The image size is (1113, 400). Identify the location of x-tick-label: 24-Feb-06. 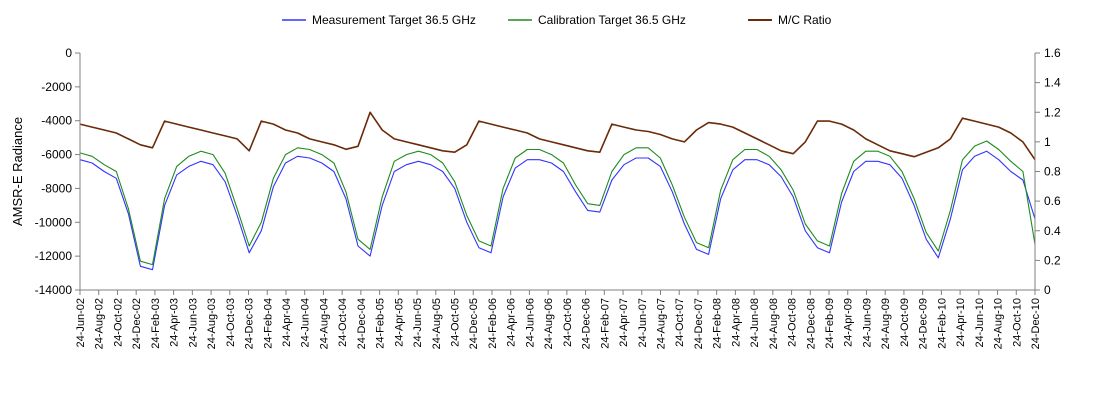
(493, 323).